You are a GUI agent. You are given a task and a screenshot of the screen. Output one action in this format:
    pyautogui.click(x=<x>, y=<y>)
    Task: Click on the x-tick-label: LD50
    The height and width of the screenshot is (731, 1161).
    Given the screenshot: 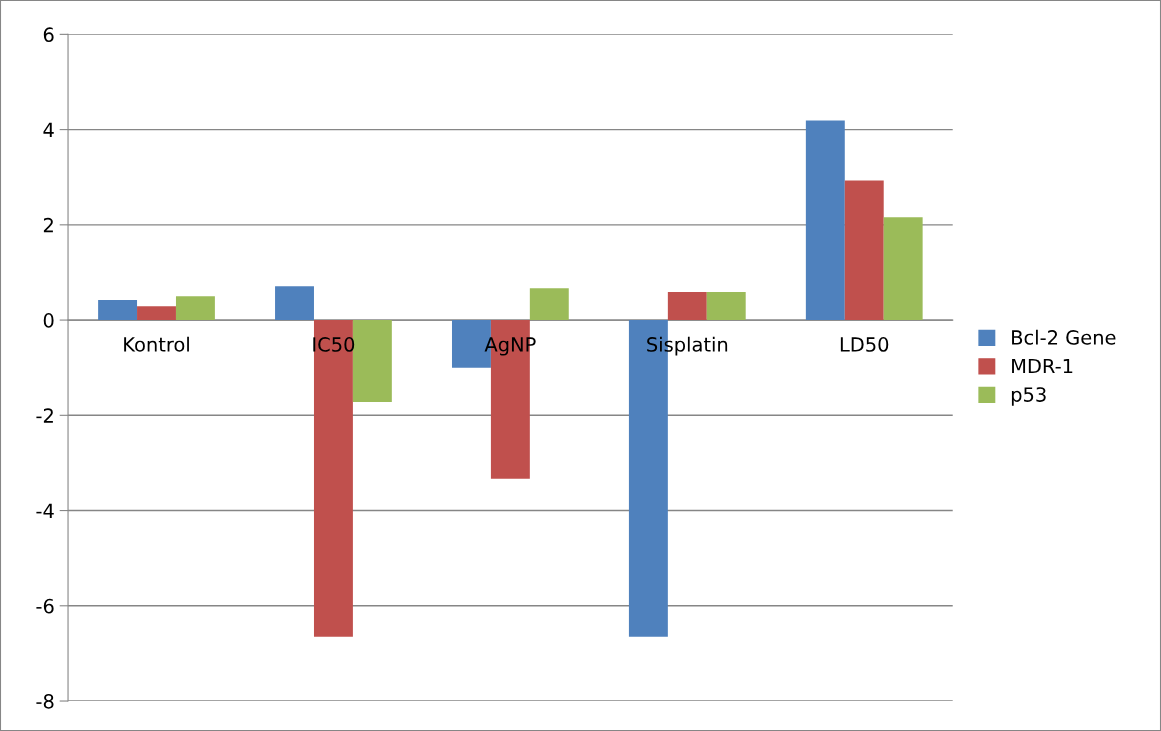 What is the action you would take?
    pyautogui.click(x=864, y=344)
    